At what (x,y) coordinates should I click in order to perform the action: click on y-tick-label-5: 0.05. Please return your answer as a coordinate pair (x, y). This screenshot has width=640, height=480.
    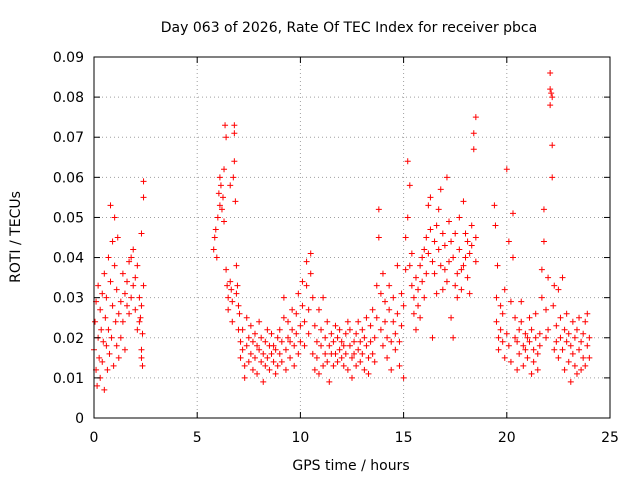
    Looking at the image, I should click on (68, 218).